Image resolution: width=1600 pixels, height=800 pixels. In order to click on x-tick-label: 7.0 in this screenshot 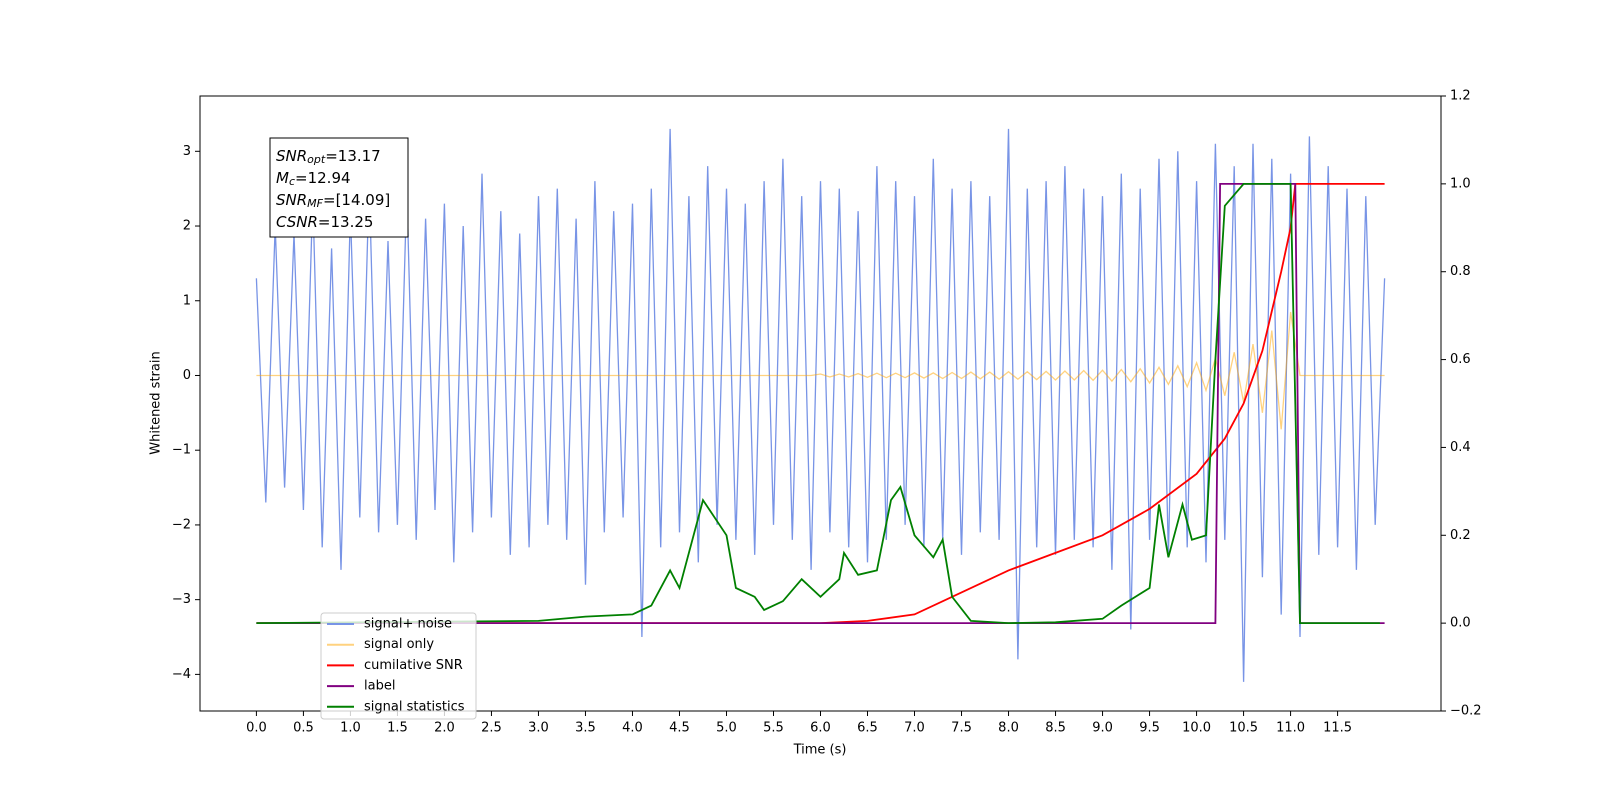, I will do `click(914, 728)`.